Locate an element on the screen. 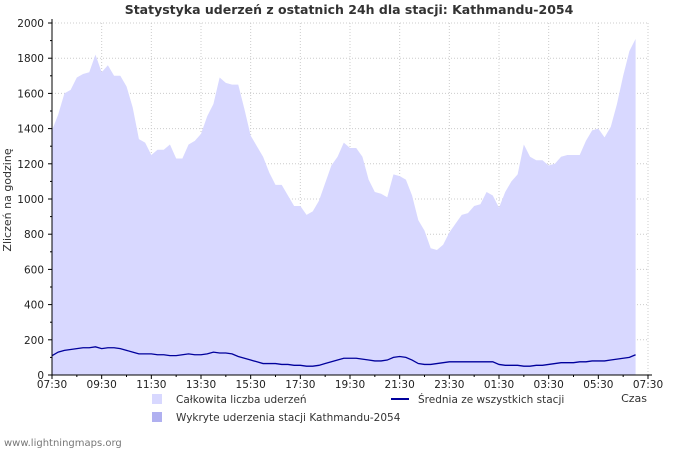 This screenshot has height=450, width=700. series-line-group is located at coordinates (343, 356).